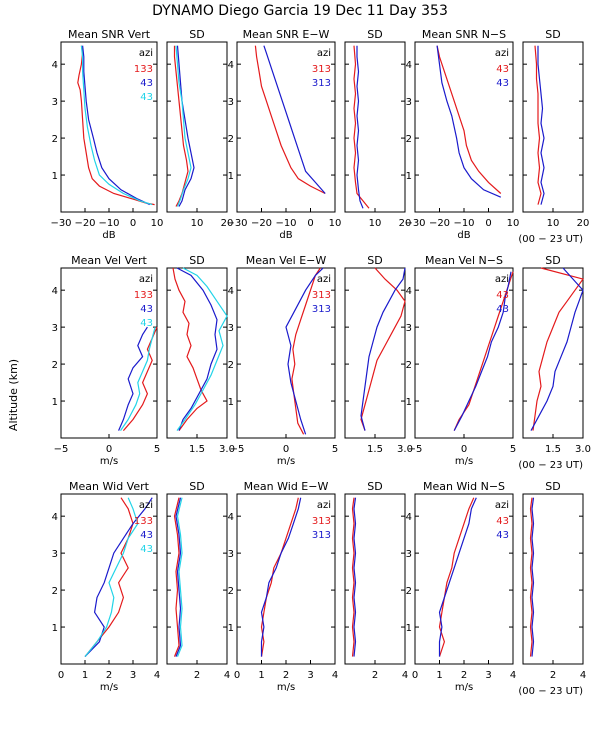 This screenshot has height=750, width=600. What do you see at coordinates (285, 223) in the screenshot?
I see `x-tick-label: −10` at bounding box center [285, 223].